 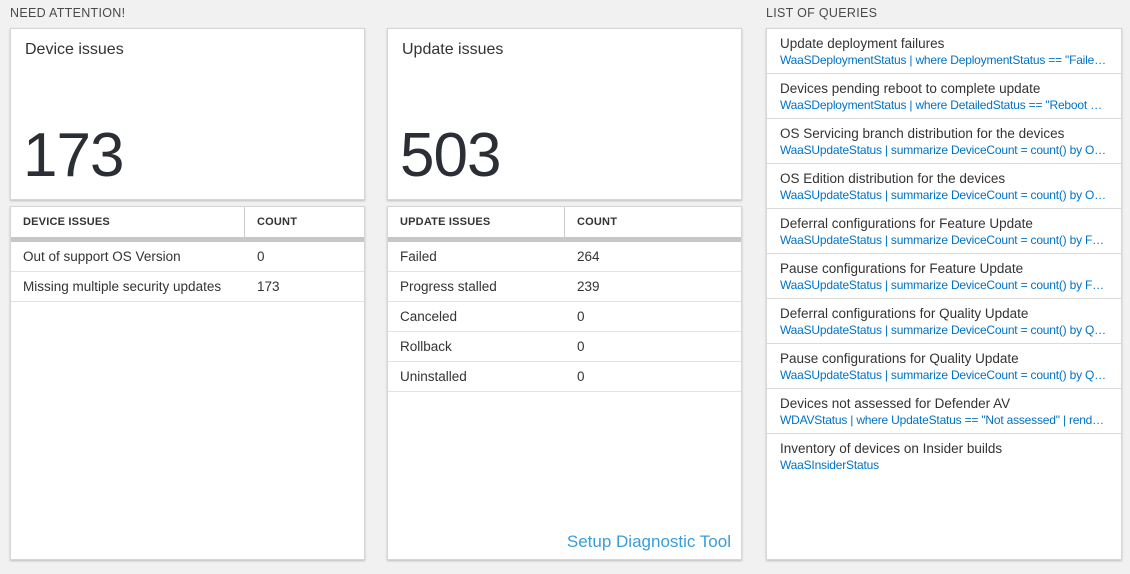 What do you see at coordinates (588, 256) in the screenshot?
I see `row-count: 264` at bounding box center [588, 256].